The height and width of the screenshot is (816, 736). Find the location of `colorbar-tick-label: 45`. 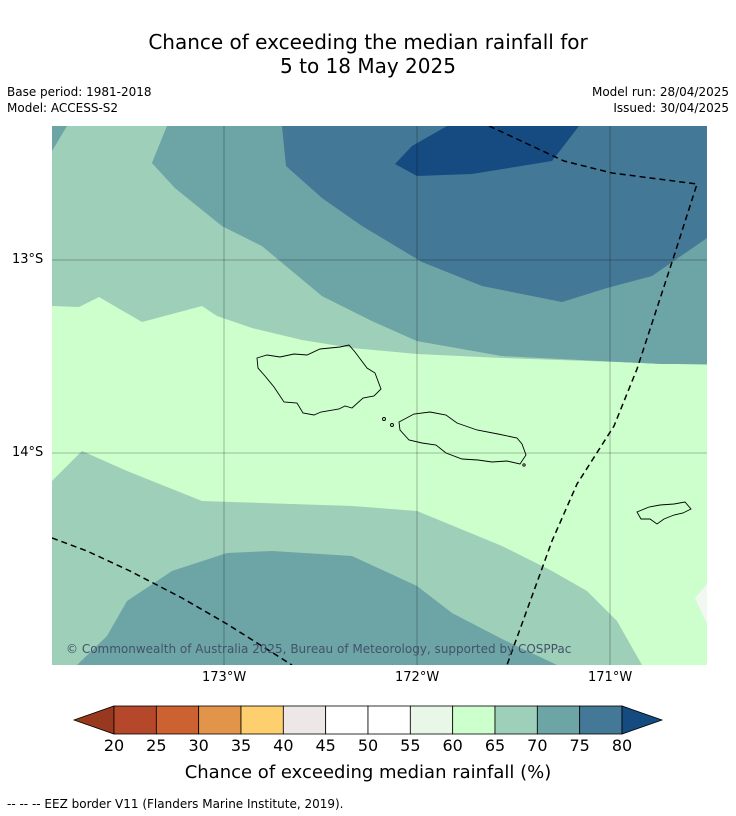

colorbar-tick-label: 45 is located at coordinates (325, 745).